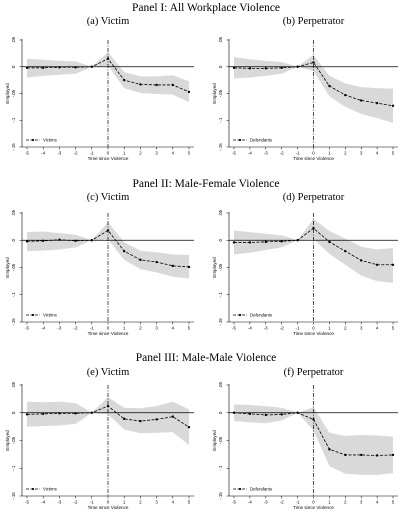  What do you see at coordinates (108, 372) in the screenshot?
I see `chart-title: (e) Victim` at bounding box center [108, 372].